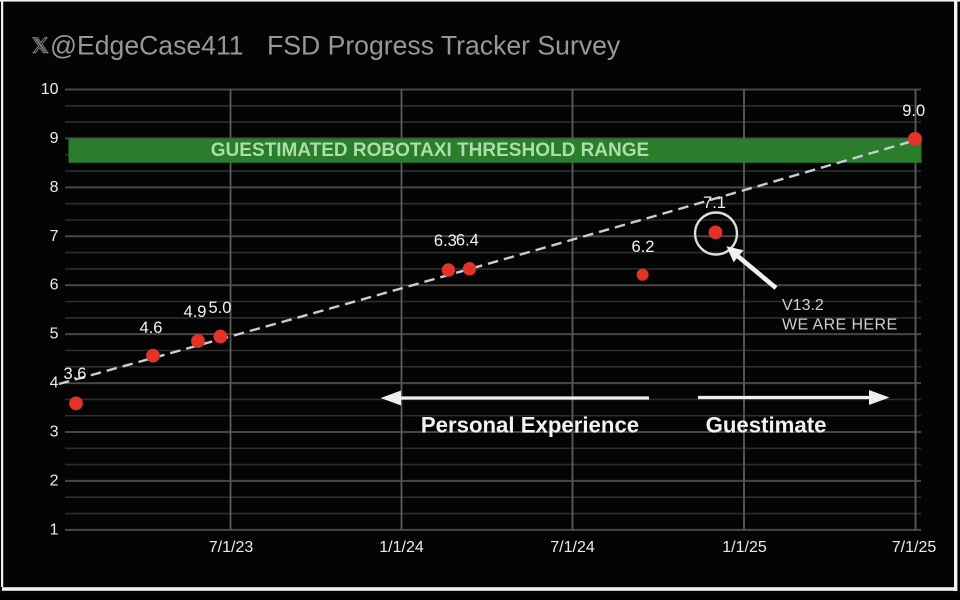  Describe the element at coordinates (530, 425) in the screenshot. I see `svg-text: Personal Experience` at that location.